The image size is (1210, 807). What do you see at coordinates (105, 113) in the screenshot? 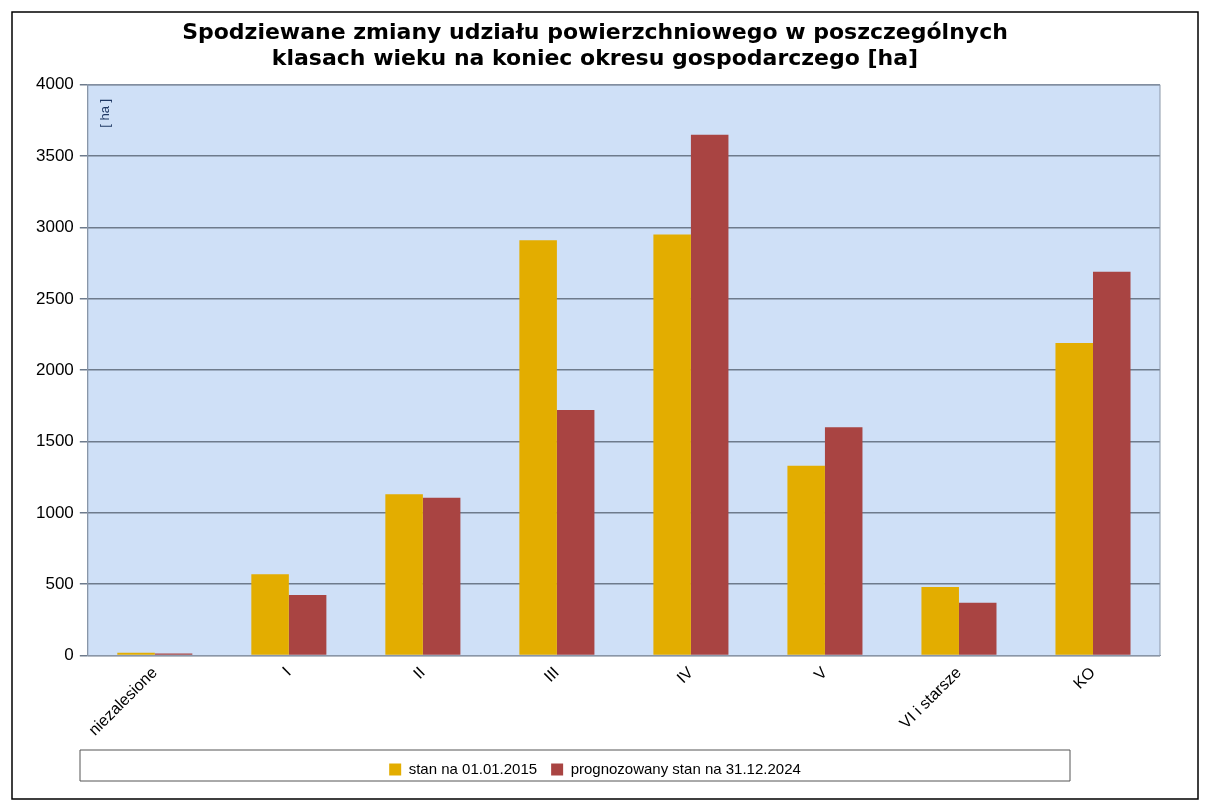
I see `y-axis-title: [ ha ]` at bounding box center [105, 113].